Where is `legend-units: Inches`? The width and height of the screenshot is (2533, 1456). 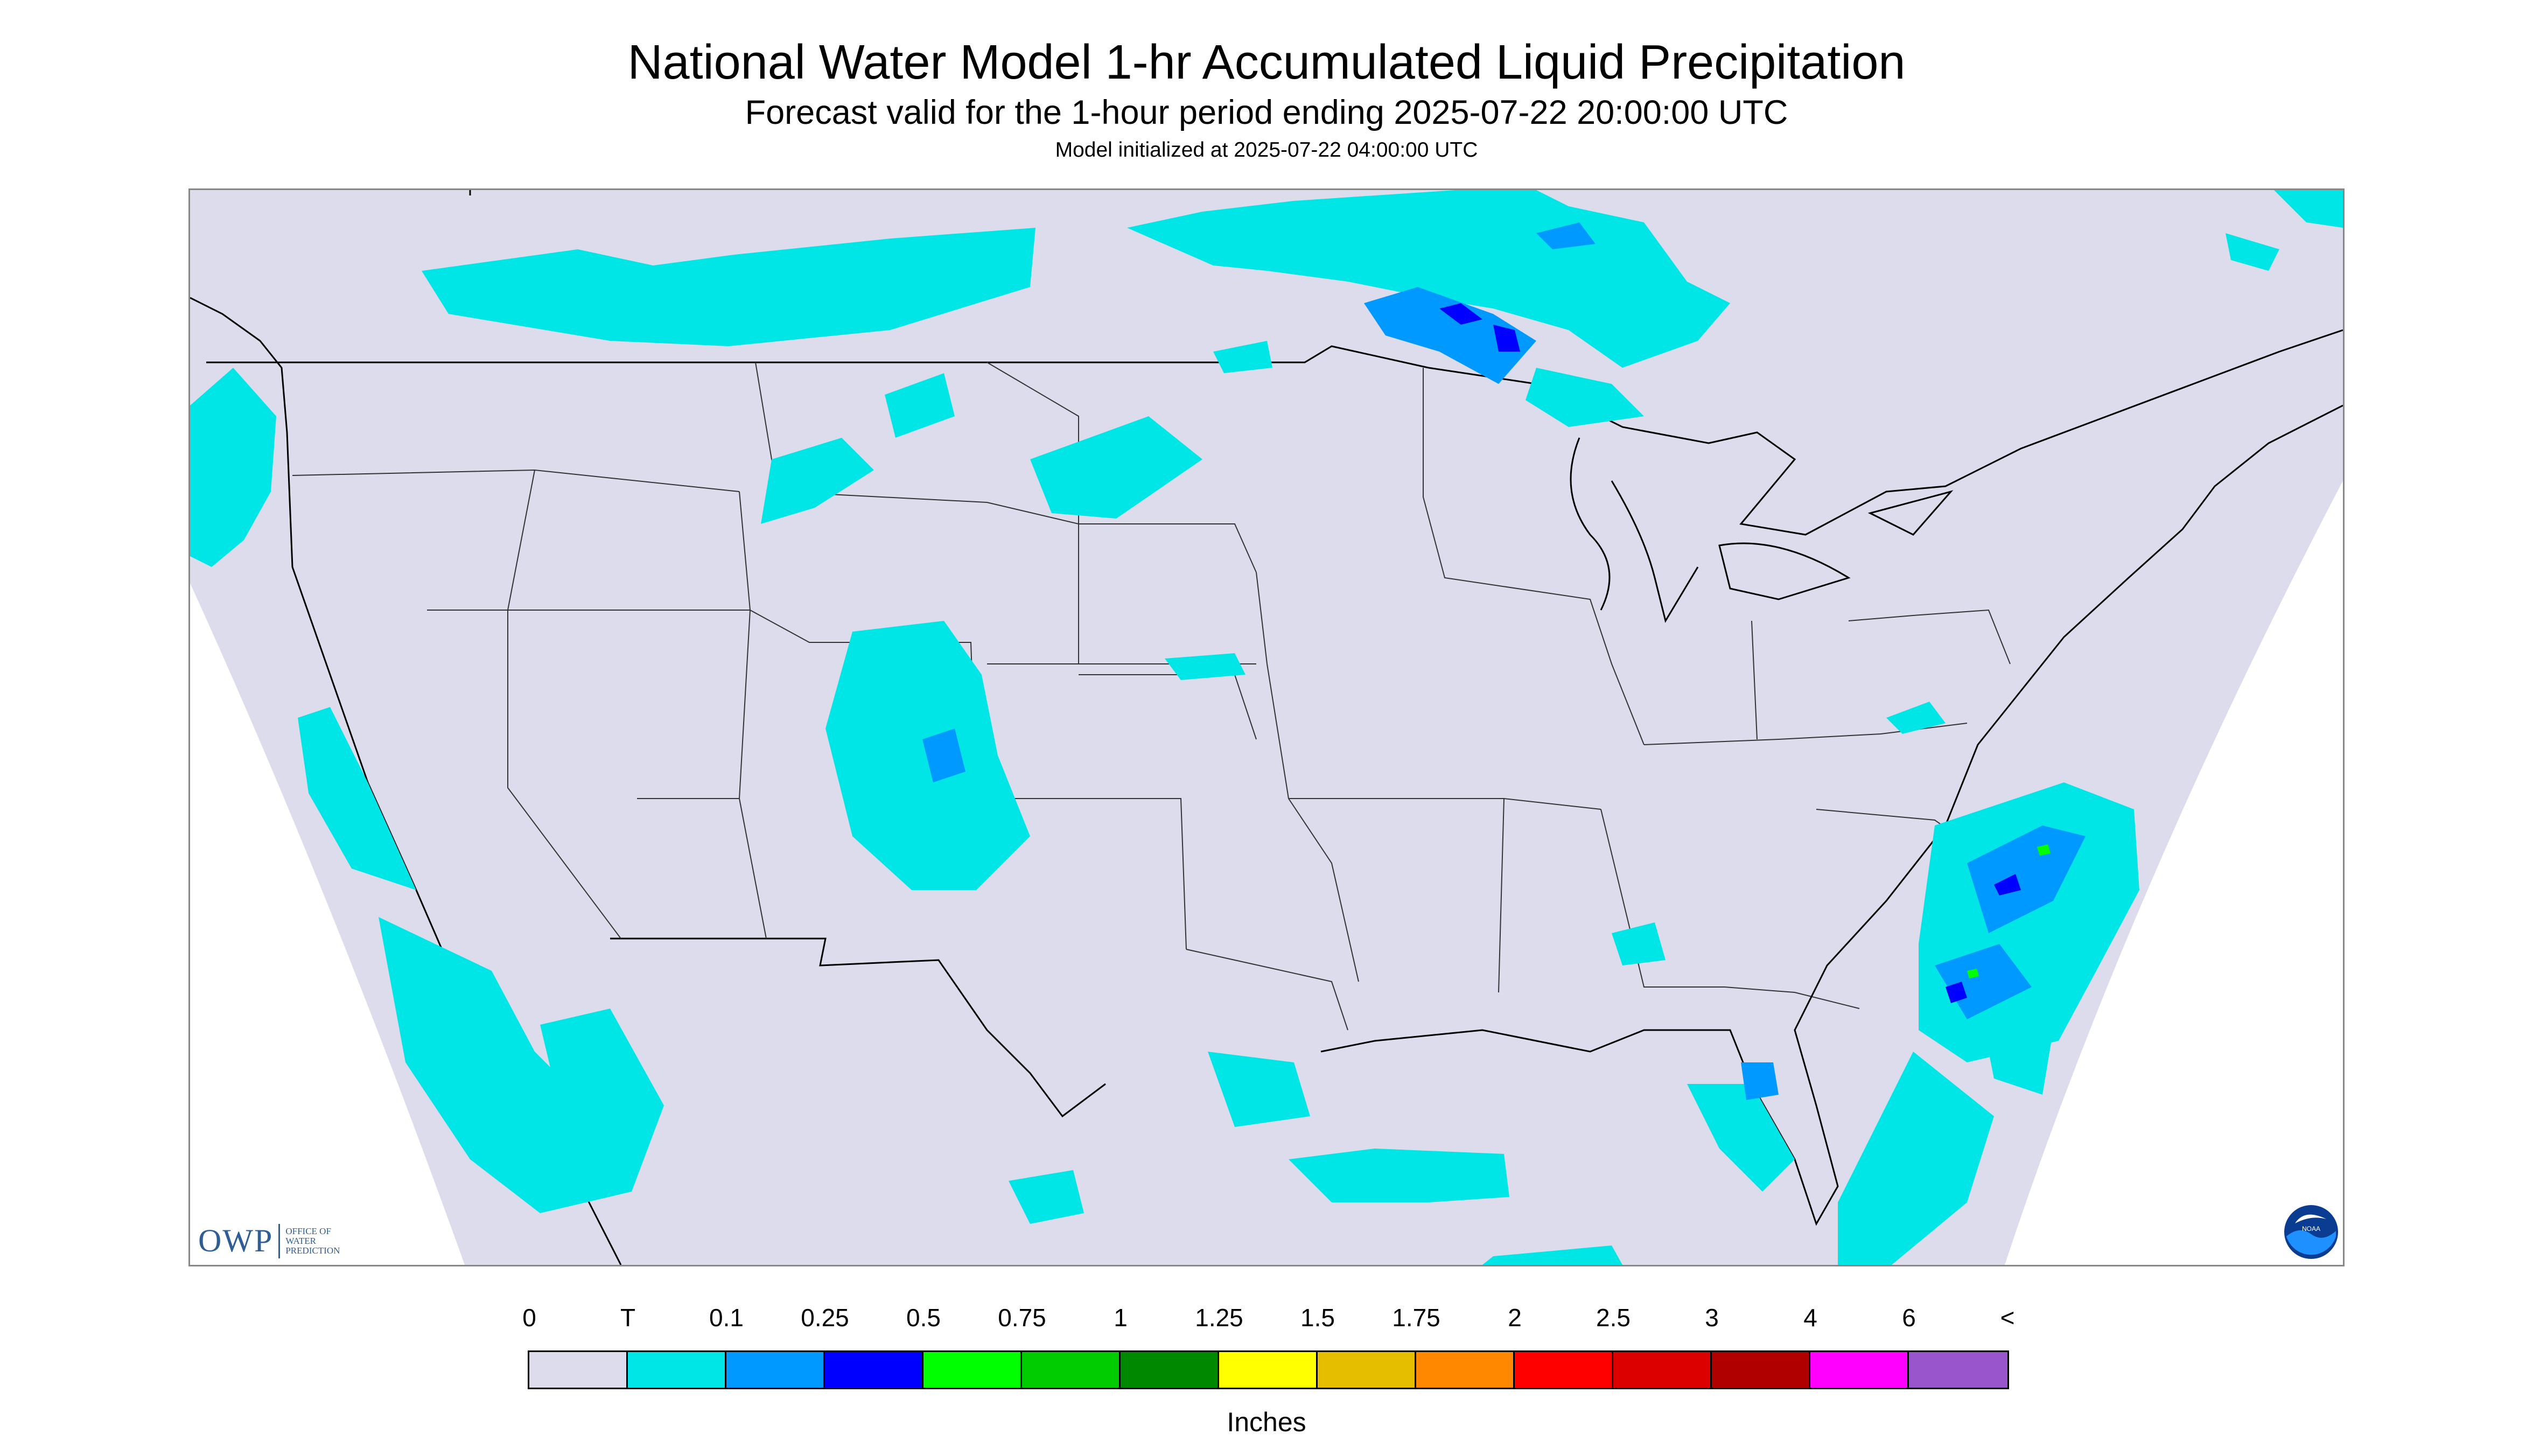
legend-units: Inches is located at coordinates (1266, 1422).